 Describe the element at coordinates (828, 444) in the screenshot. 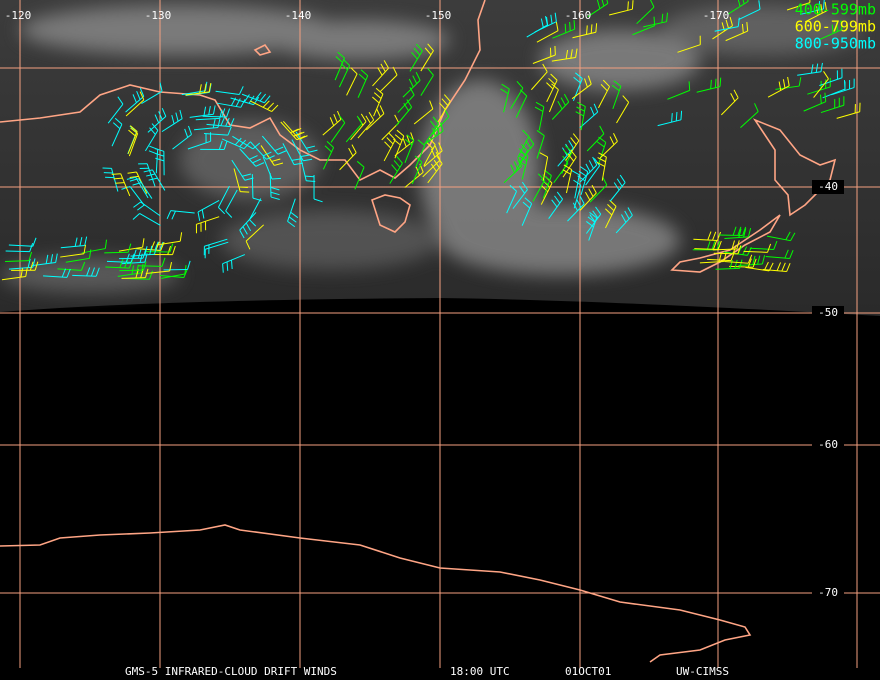

I see `latitude-label: -60` at that location.